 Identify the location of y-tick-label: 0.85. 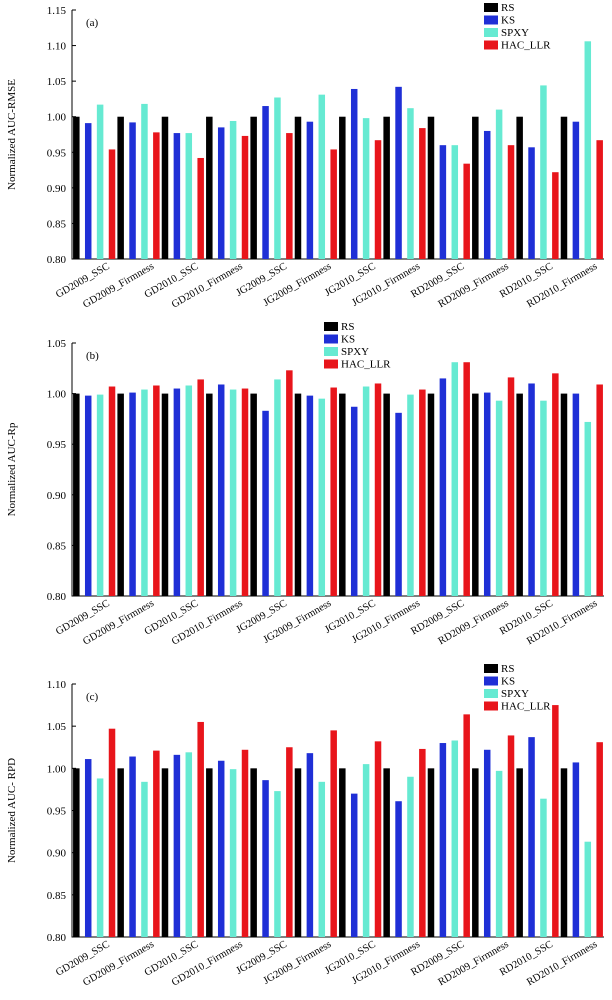
(57, 546).